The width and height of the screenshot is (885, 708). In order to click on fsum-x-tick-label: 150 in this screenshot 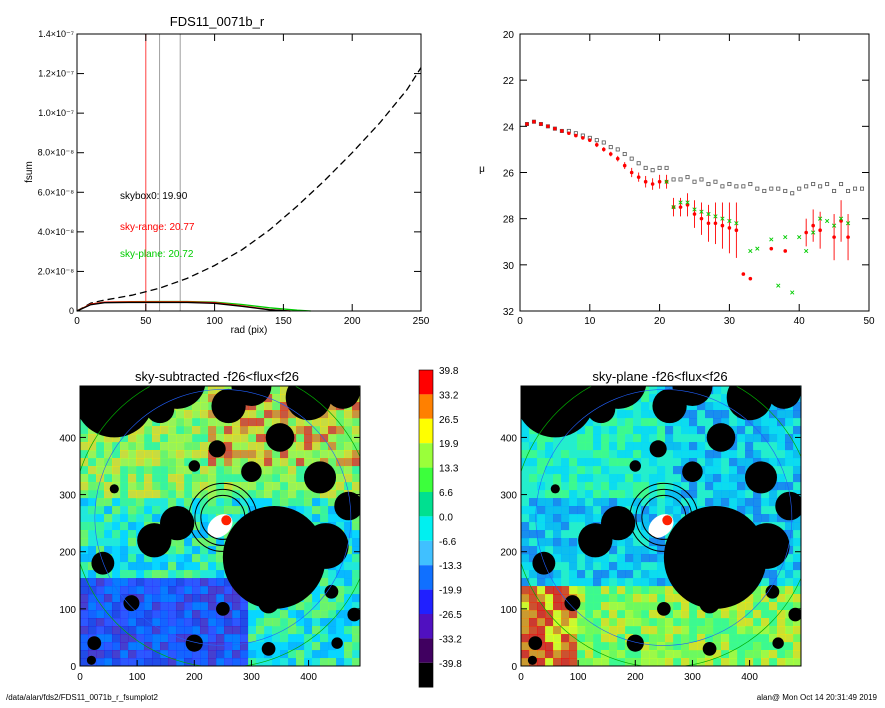, I will do `click(283, 321)`.